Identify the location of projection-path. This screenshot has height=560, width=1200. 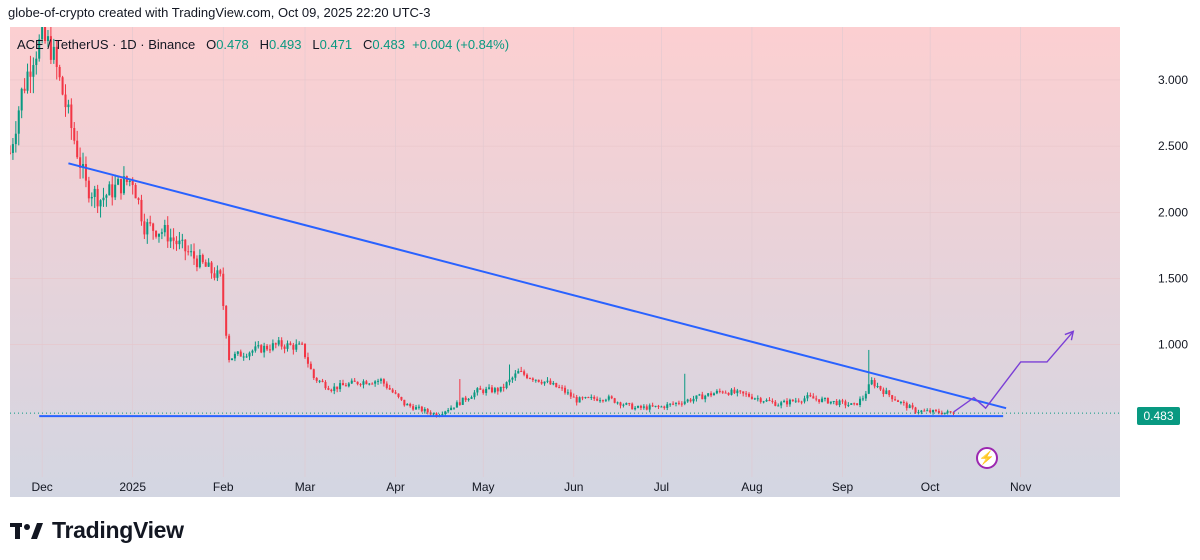
(1013, 371).